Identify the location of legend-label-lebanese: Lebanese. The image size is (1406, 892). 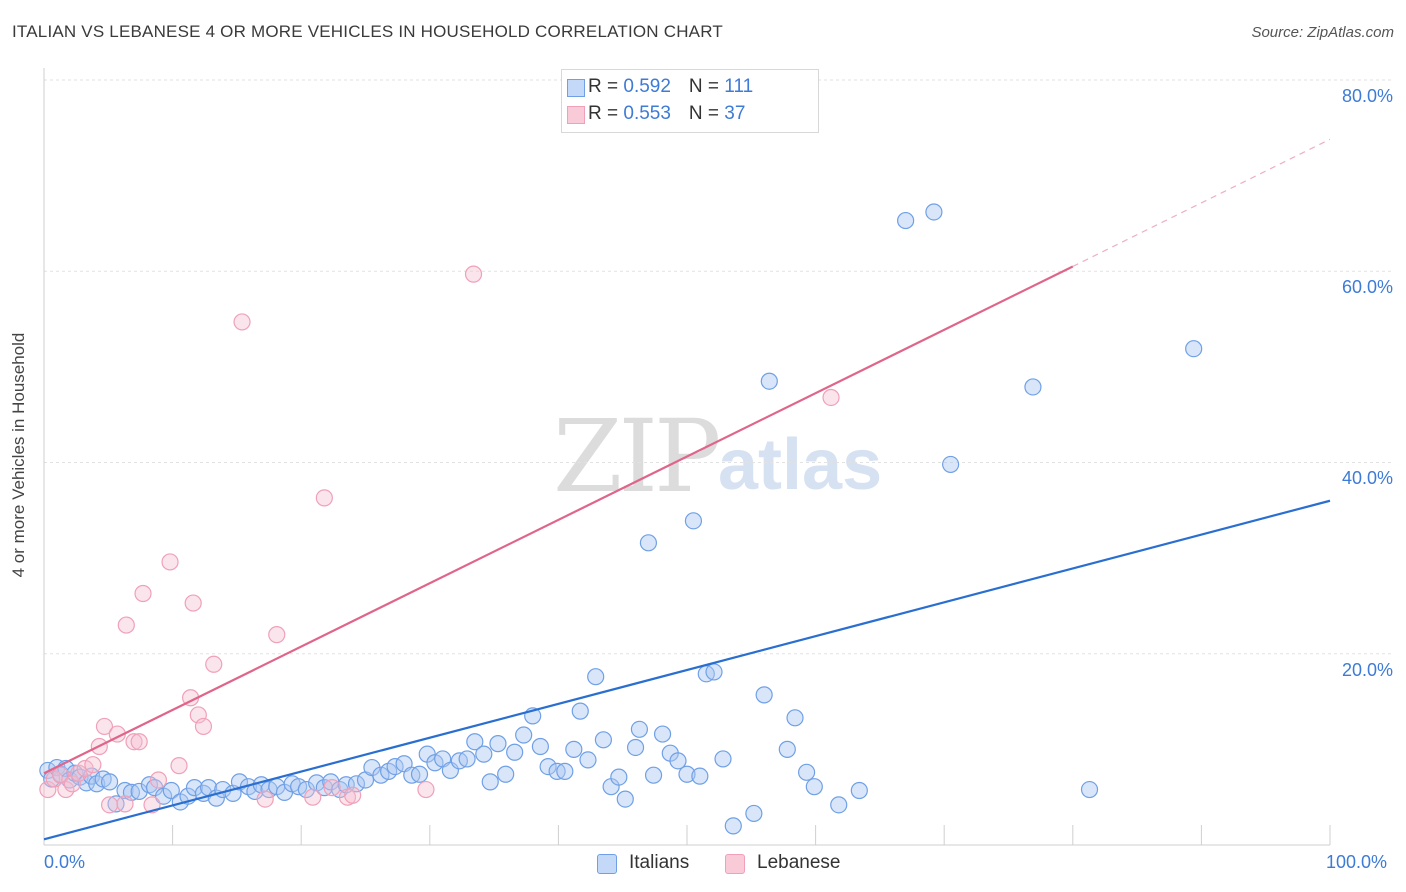
(799, 862).